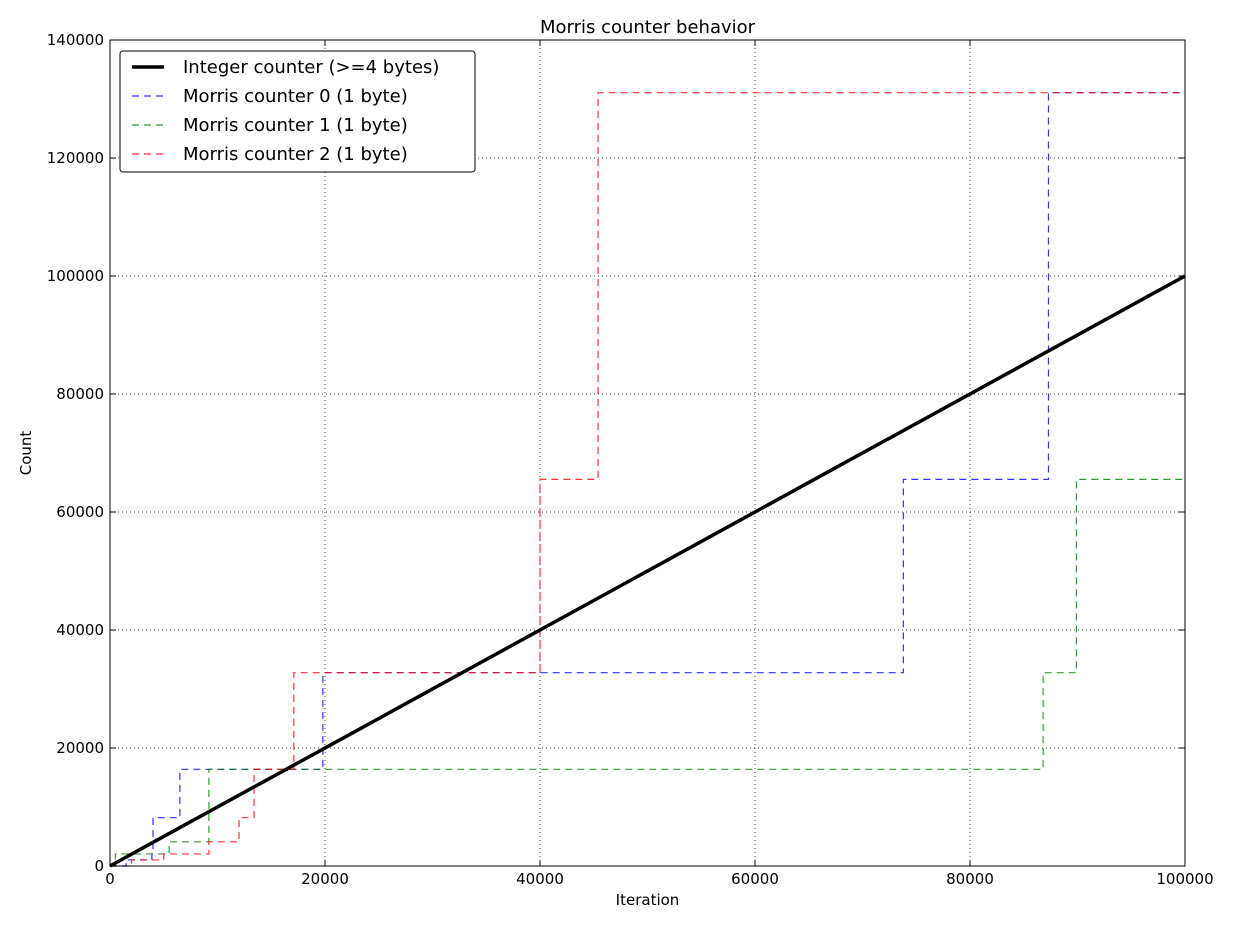 Image resolution: width=1233 pixels, height=931 pixels. Describe the element at coordinates (540, 879) in the screenshot. I see `x-tick-label: 40000` at that location.